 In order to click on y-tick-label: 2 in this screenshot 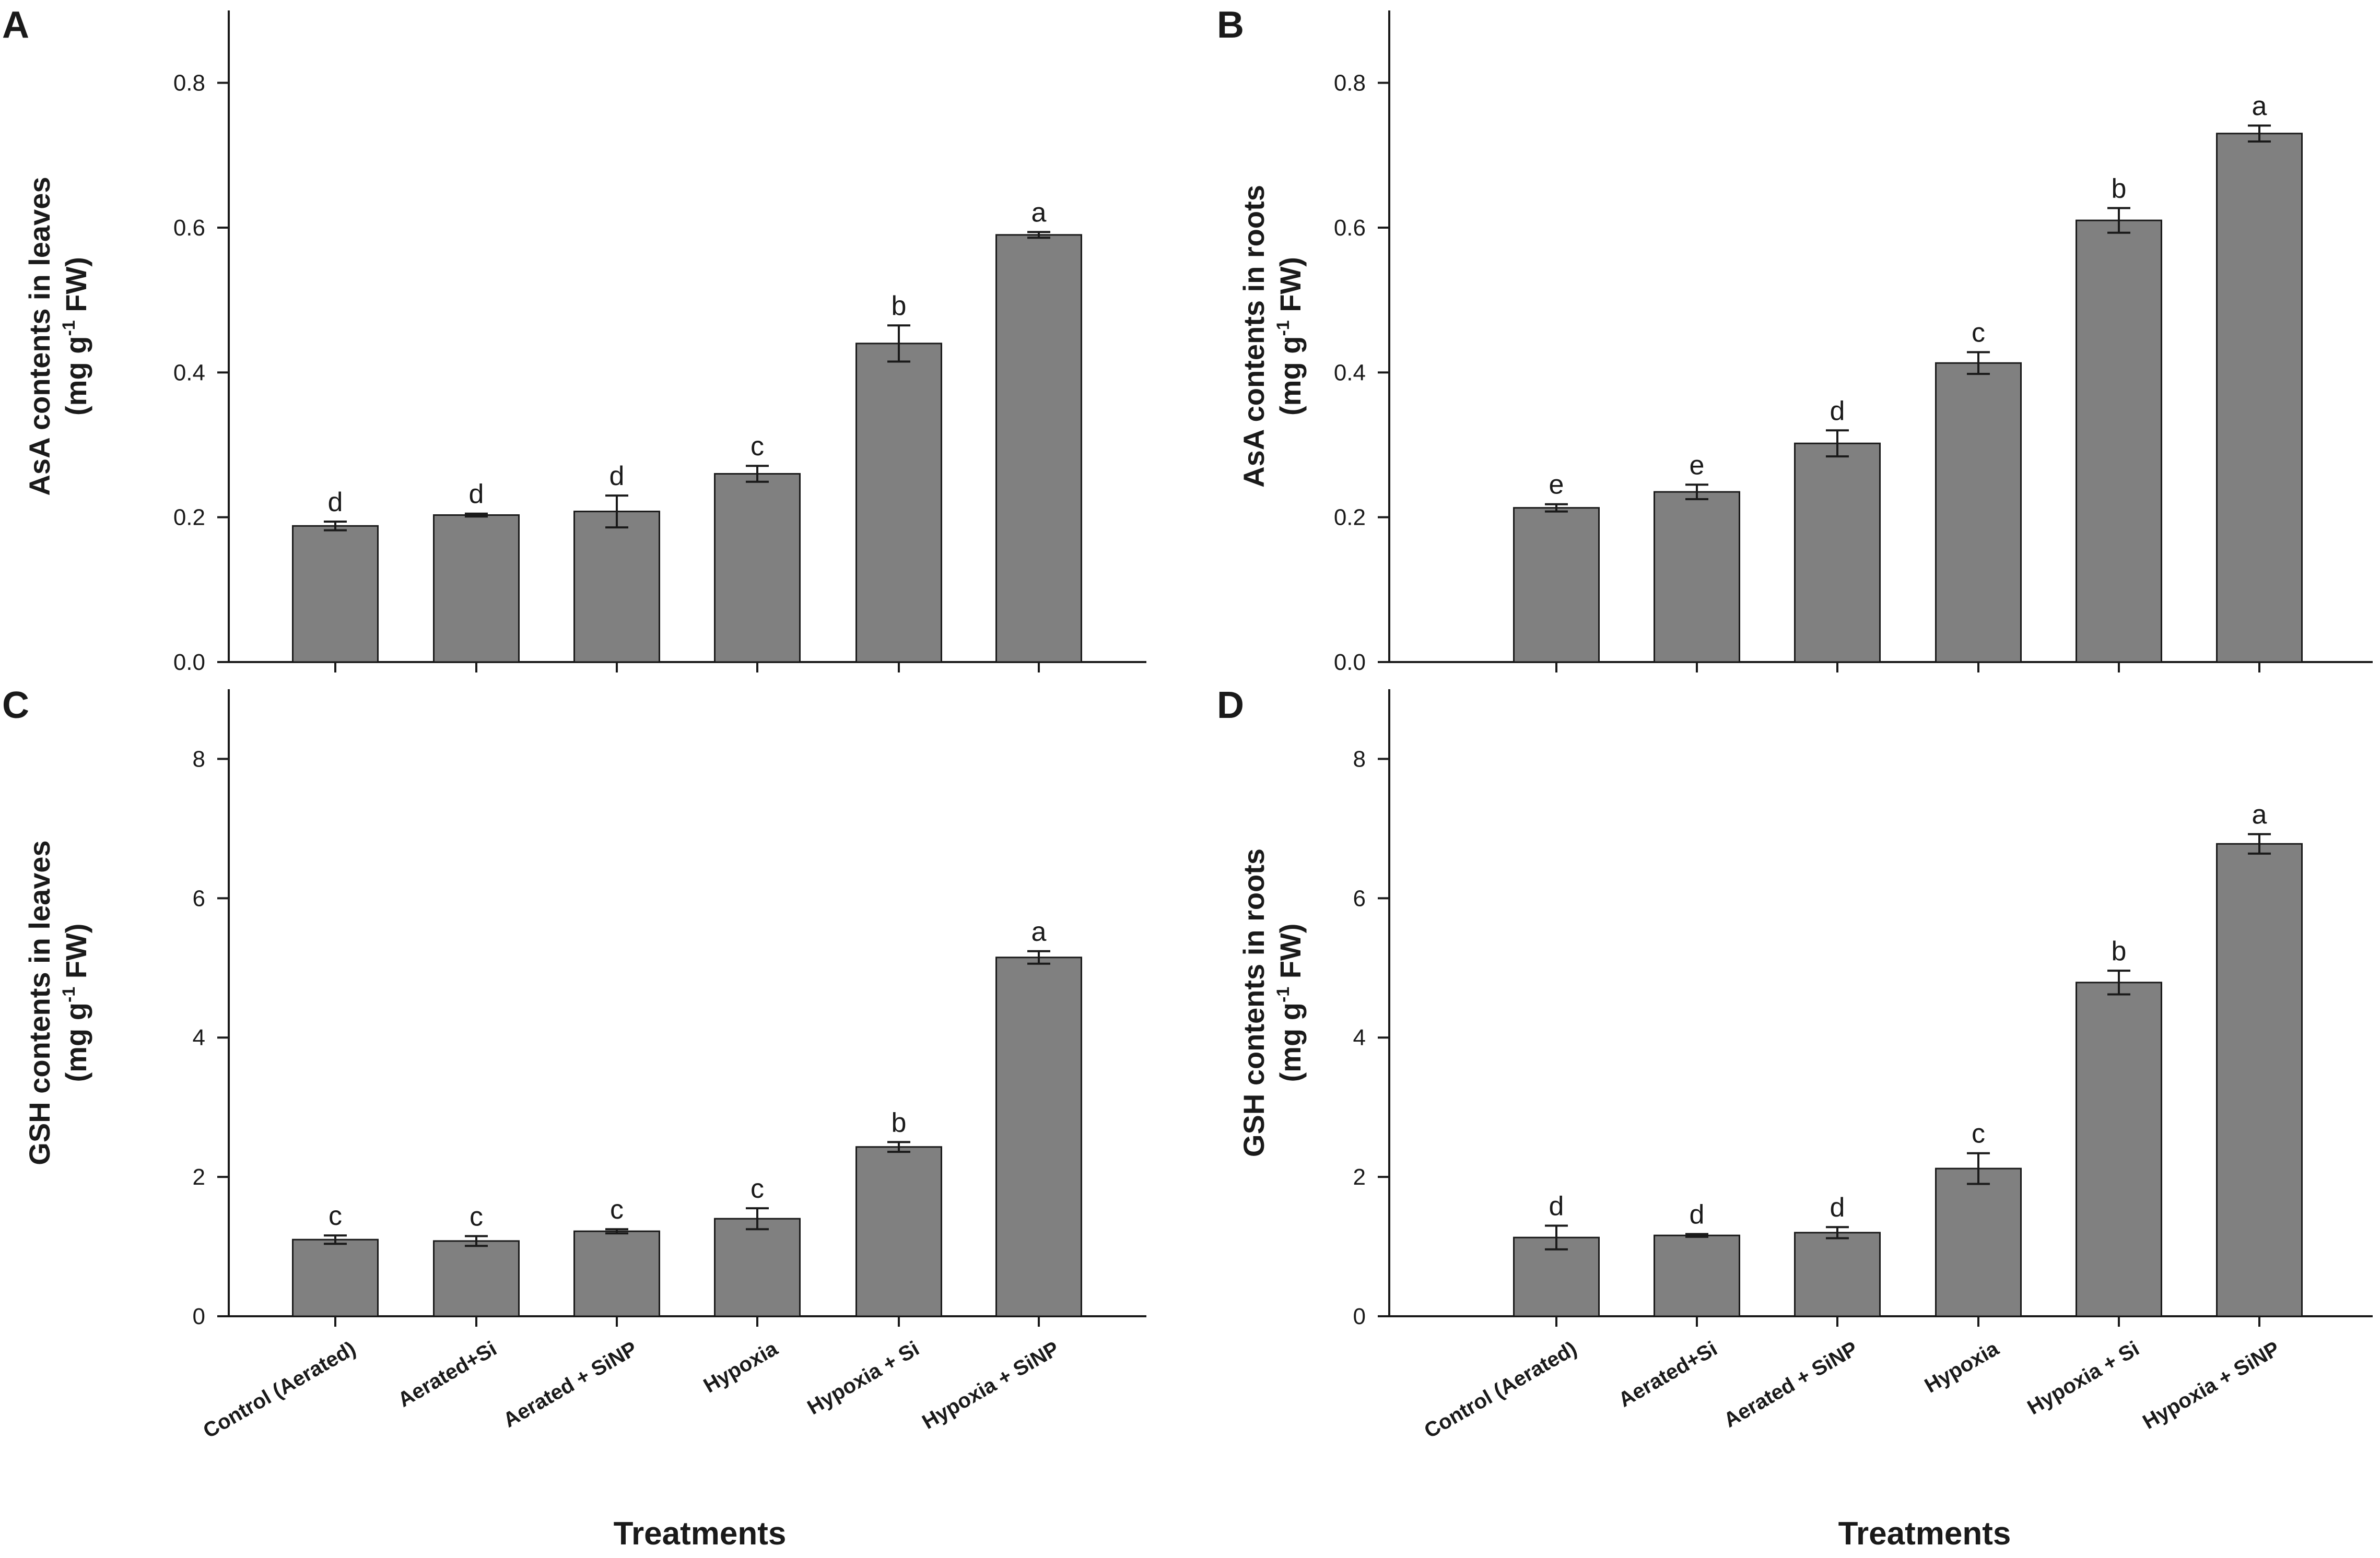, I will do `click(199, 1177)`.